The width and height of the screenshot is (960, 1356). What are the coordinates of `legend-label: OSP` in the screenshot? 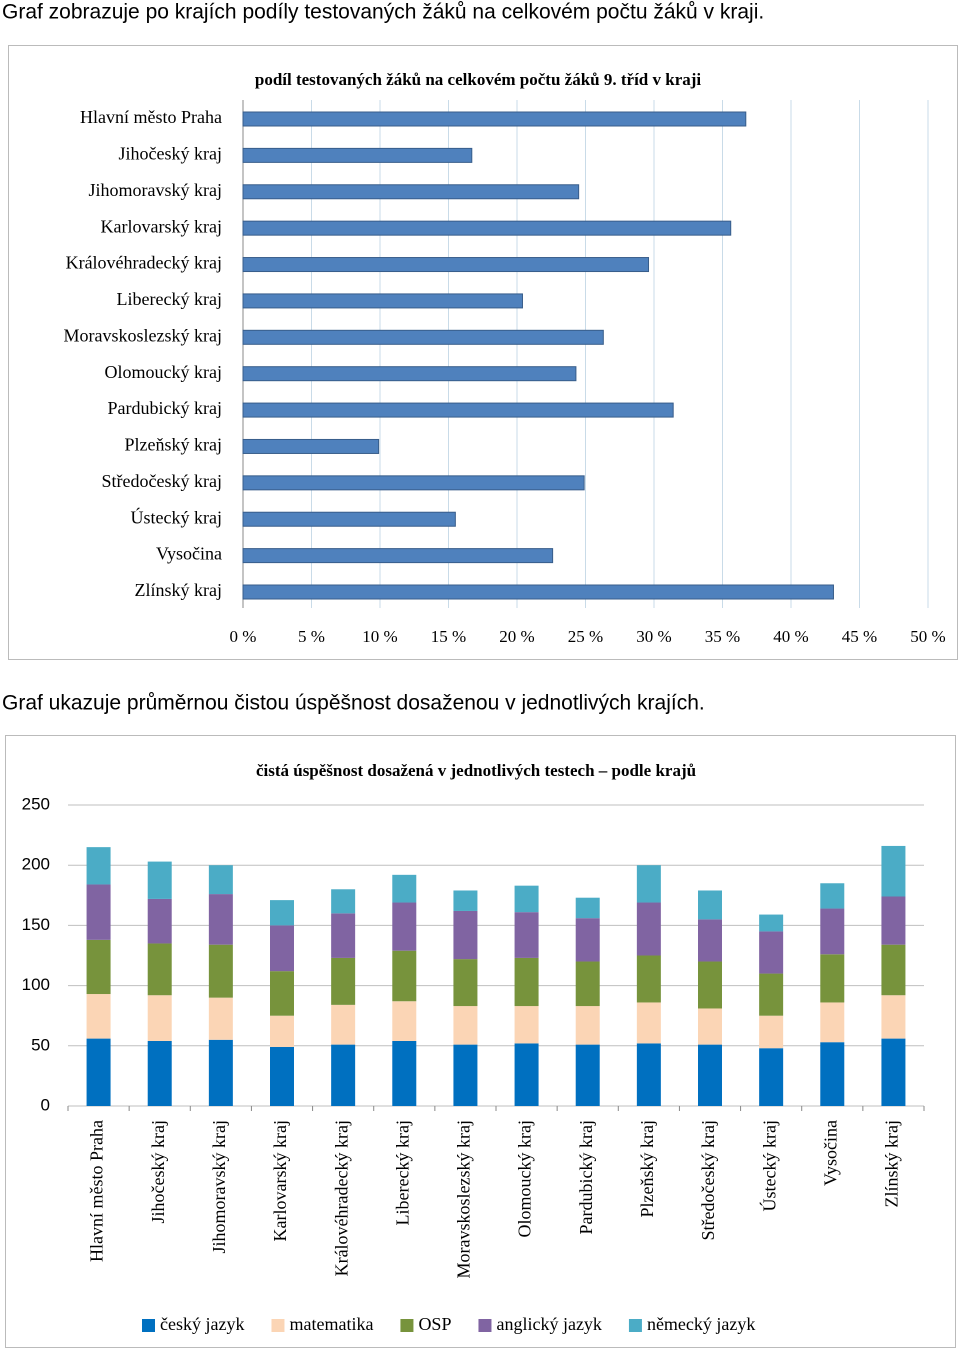 It's located at (434, 1324).